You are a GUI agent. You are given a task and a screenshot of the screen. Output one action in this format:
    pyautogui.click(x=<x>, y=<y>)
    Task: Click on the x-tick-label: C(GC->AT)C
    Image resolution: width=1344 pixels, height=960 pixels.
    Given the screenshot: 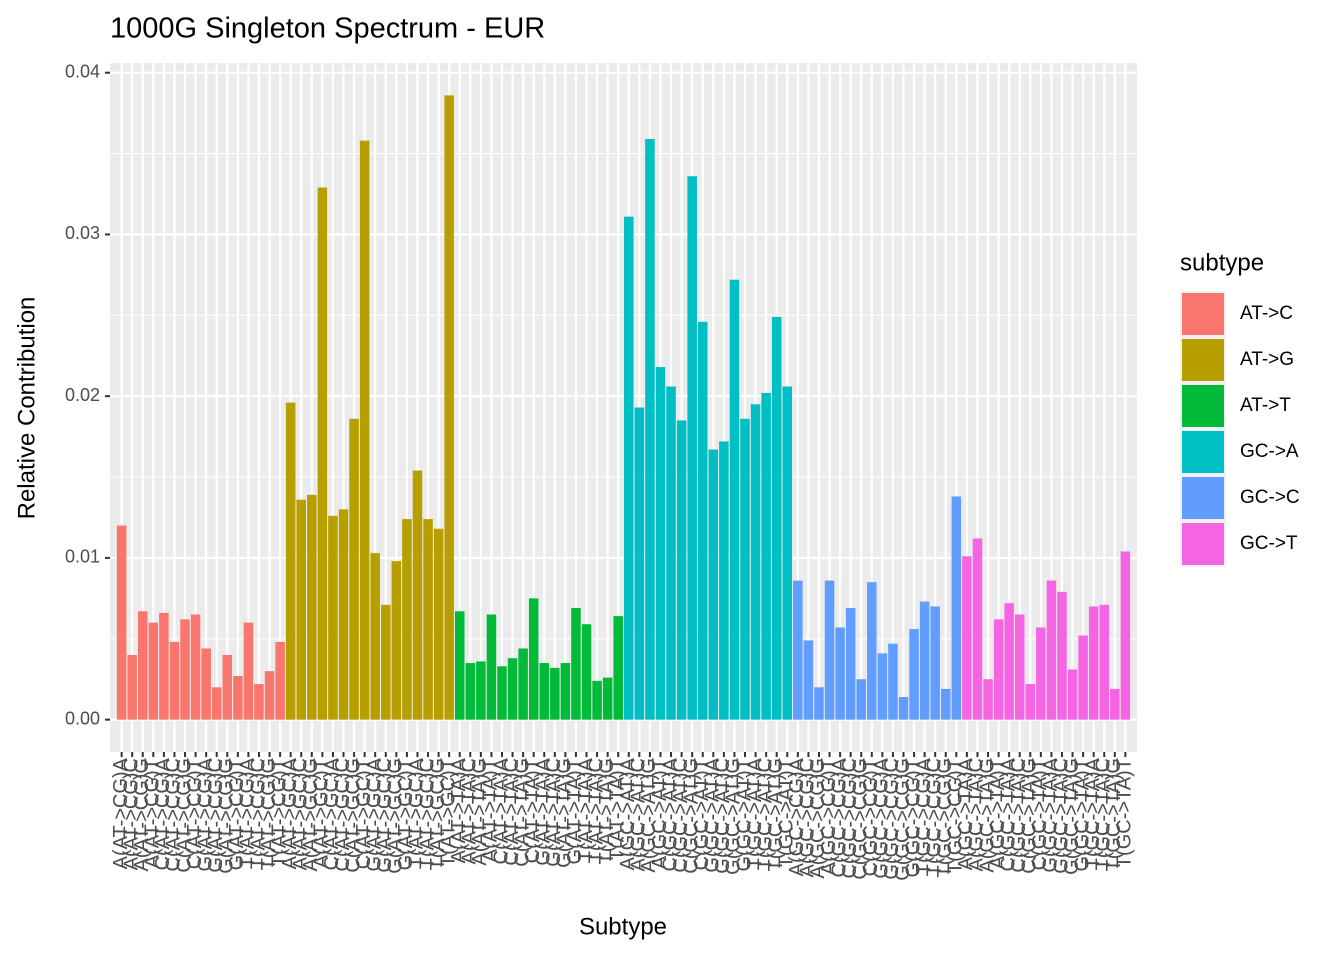 What is the action you would take?
    pyautogui.click(x=681, y=815)
    